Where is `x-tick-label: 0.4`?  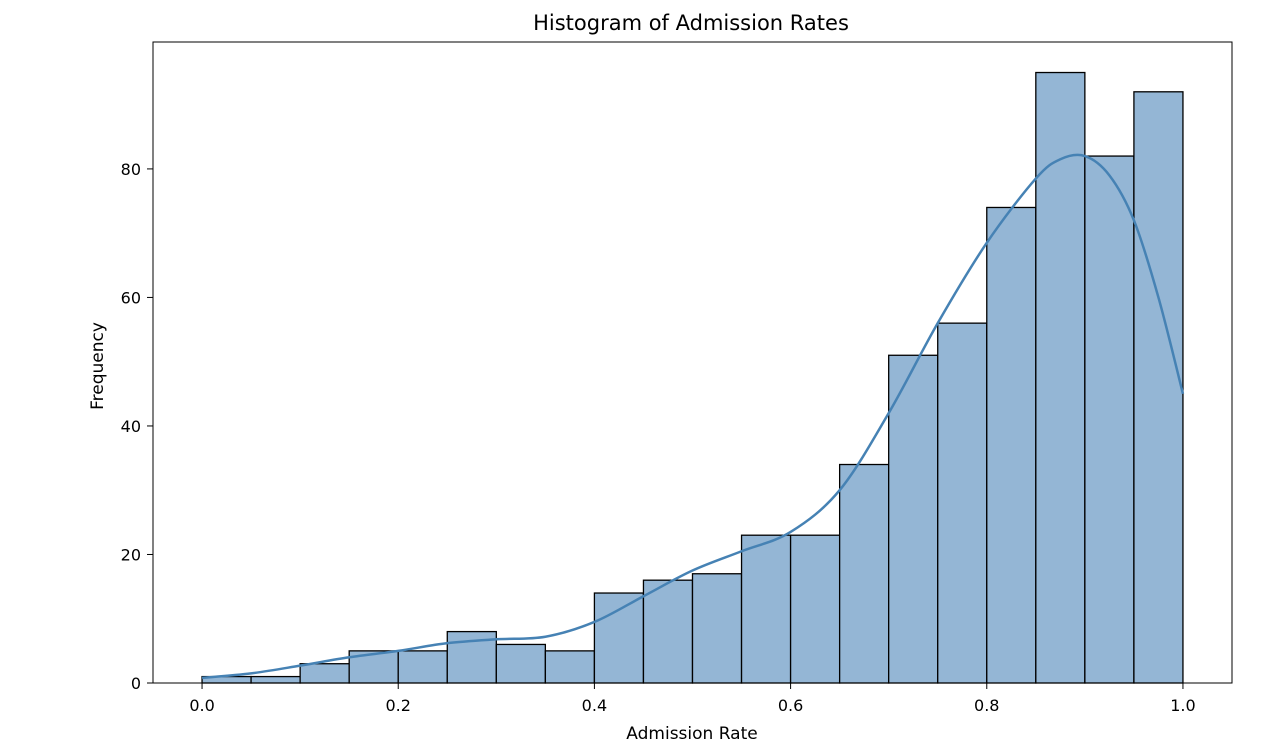
x-tick-label: 0.4 is located at coordinates (594, 705).